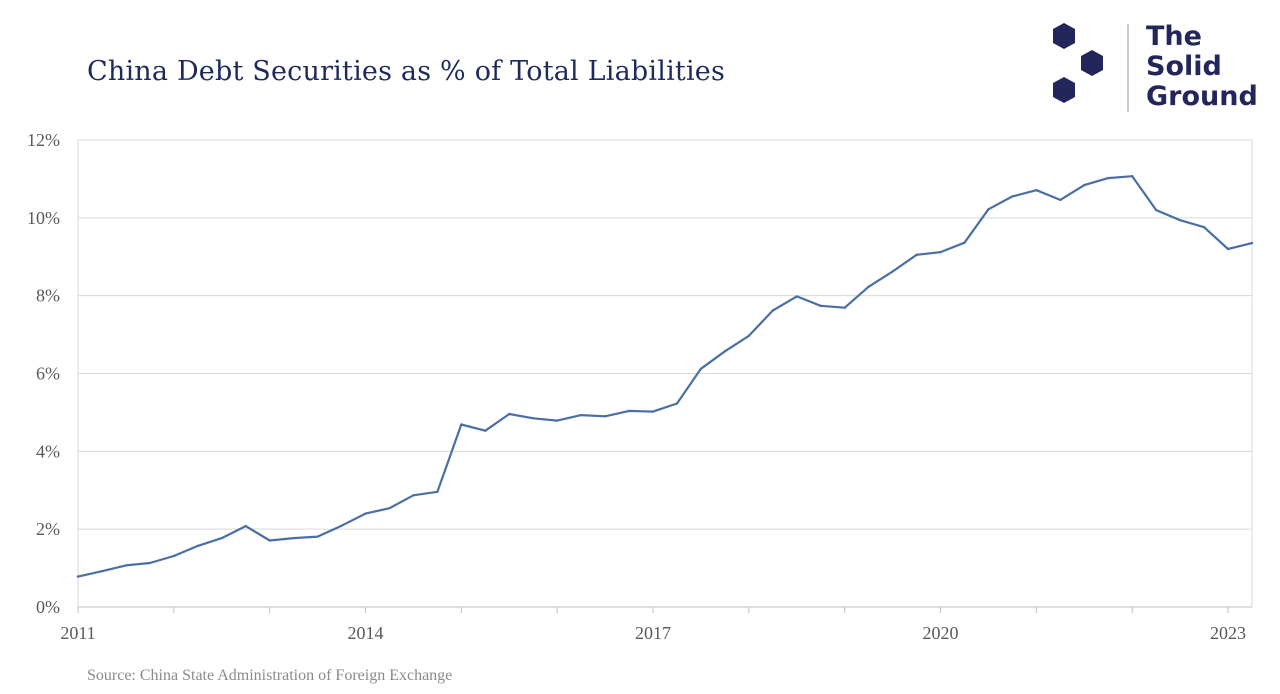 The image size is (1280, 694). Describe the element at coordinates (48, 451) in the screenshot. I see `y-tick-label: 4%` at that location.